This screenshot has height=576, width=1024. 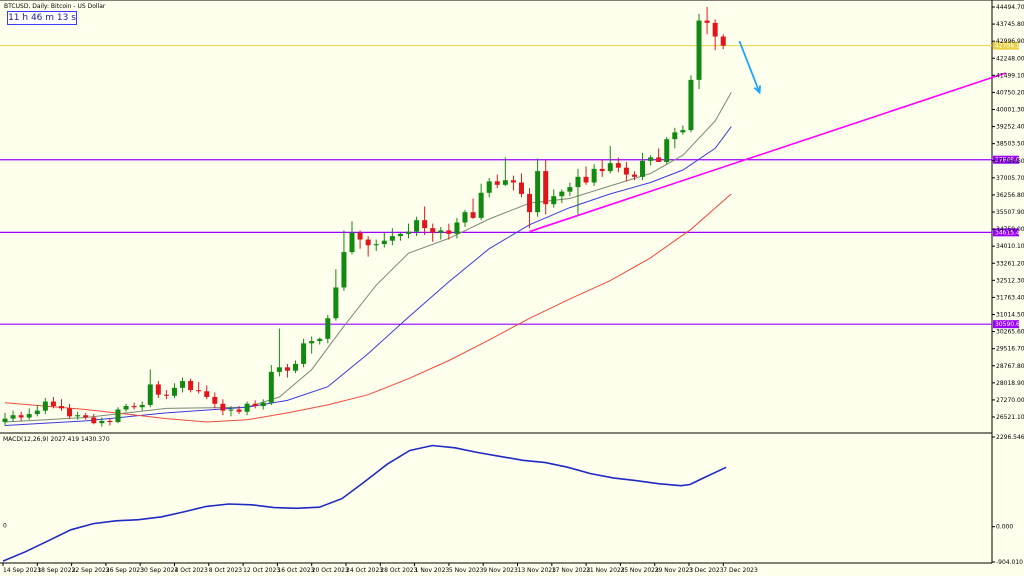 What do you see at coordinates (1010, 246) in the screenshot?
I see `price-tick-label: 34010.10` at bounding box center [1010, 246].